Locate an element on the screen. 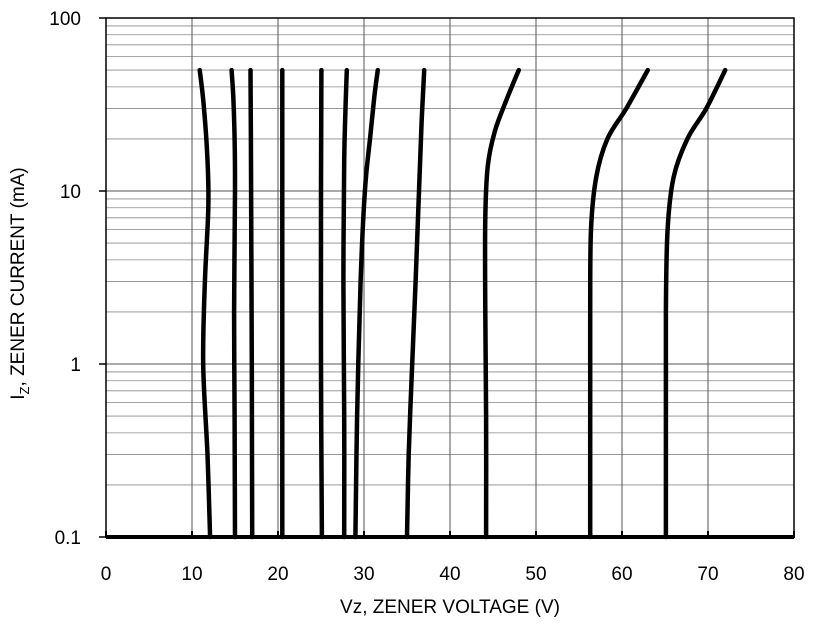  x-tick-label: 10 is located at coordinates (191, 574).